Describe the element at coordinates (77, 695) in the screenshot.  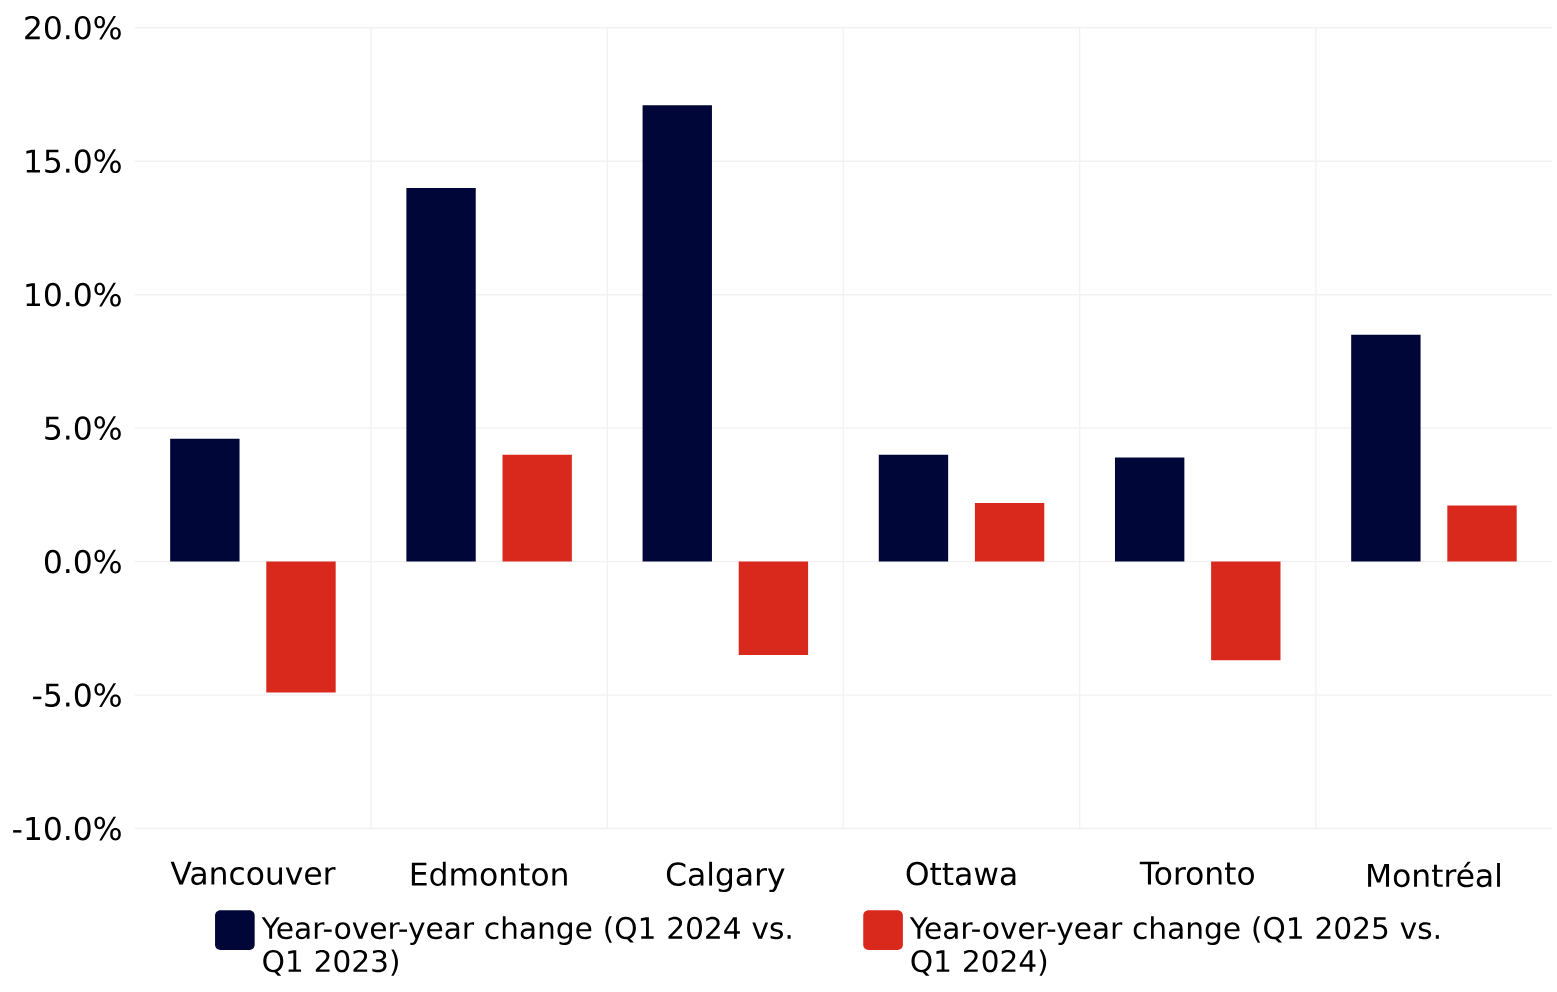
I see `y-tick-label: -5.0%` at that location.